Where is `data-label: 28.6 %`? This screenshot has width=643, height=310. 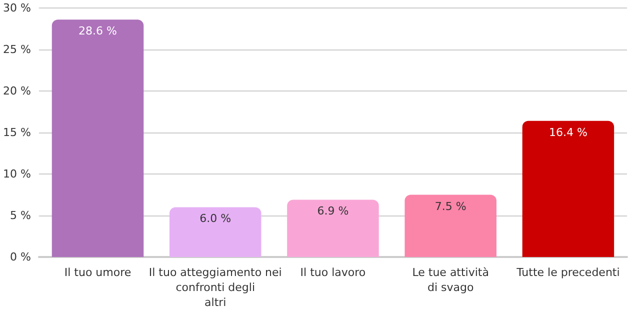 data-label: 28.6 % is located at coordinates (97, 31).